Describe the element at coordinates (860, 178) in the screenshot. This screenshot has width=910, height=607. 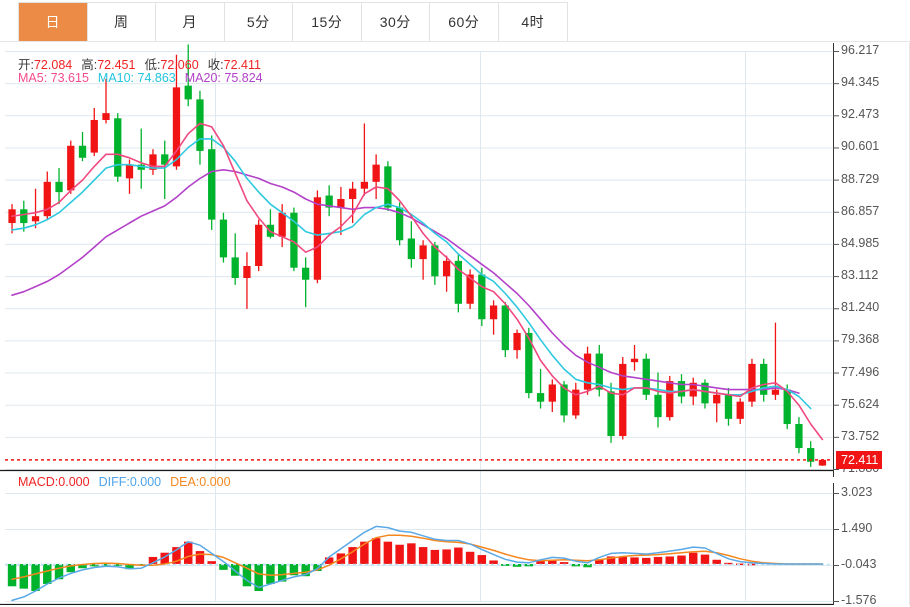
I see `price-axis-tick: 88.729` at that location.